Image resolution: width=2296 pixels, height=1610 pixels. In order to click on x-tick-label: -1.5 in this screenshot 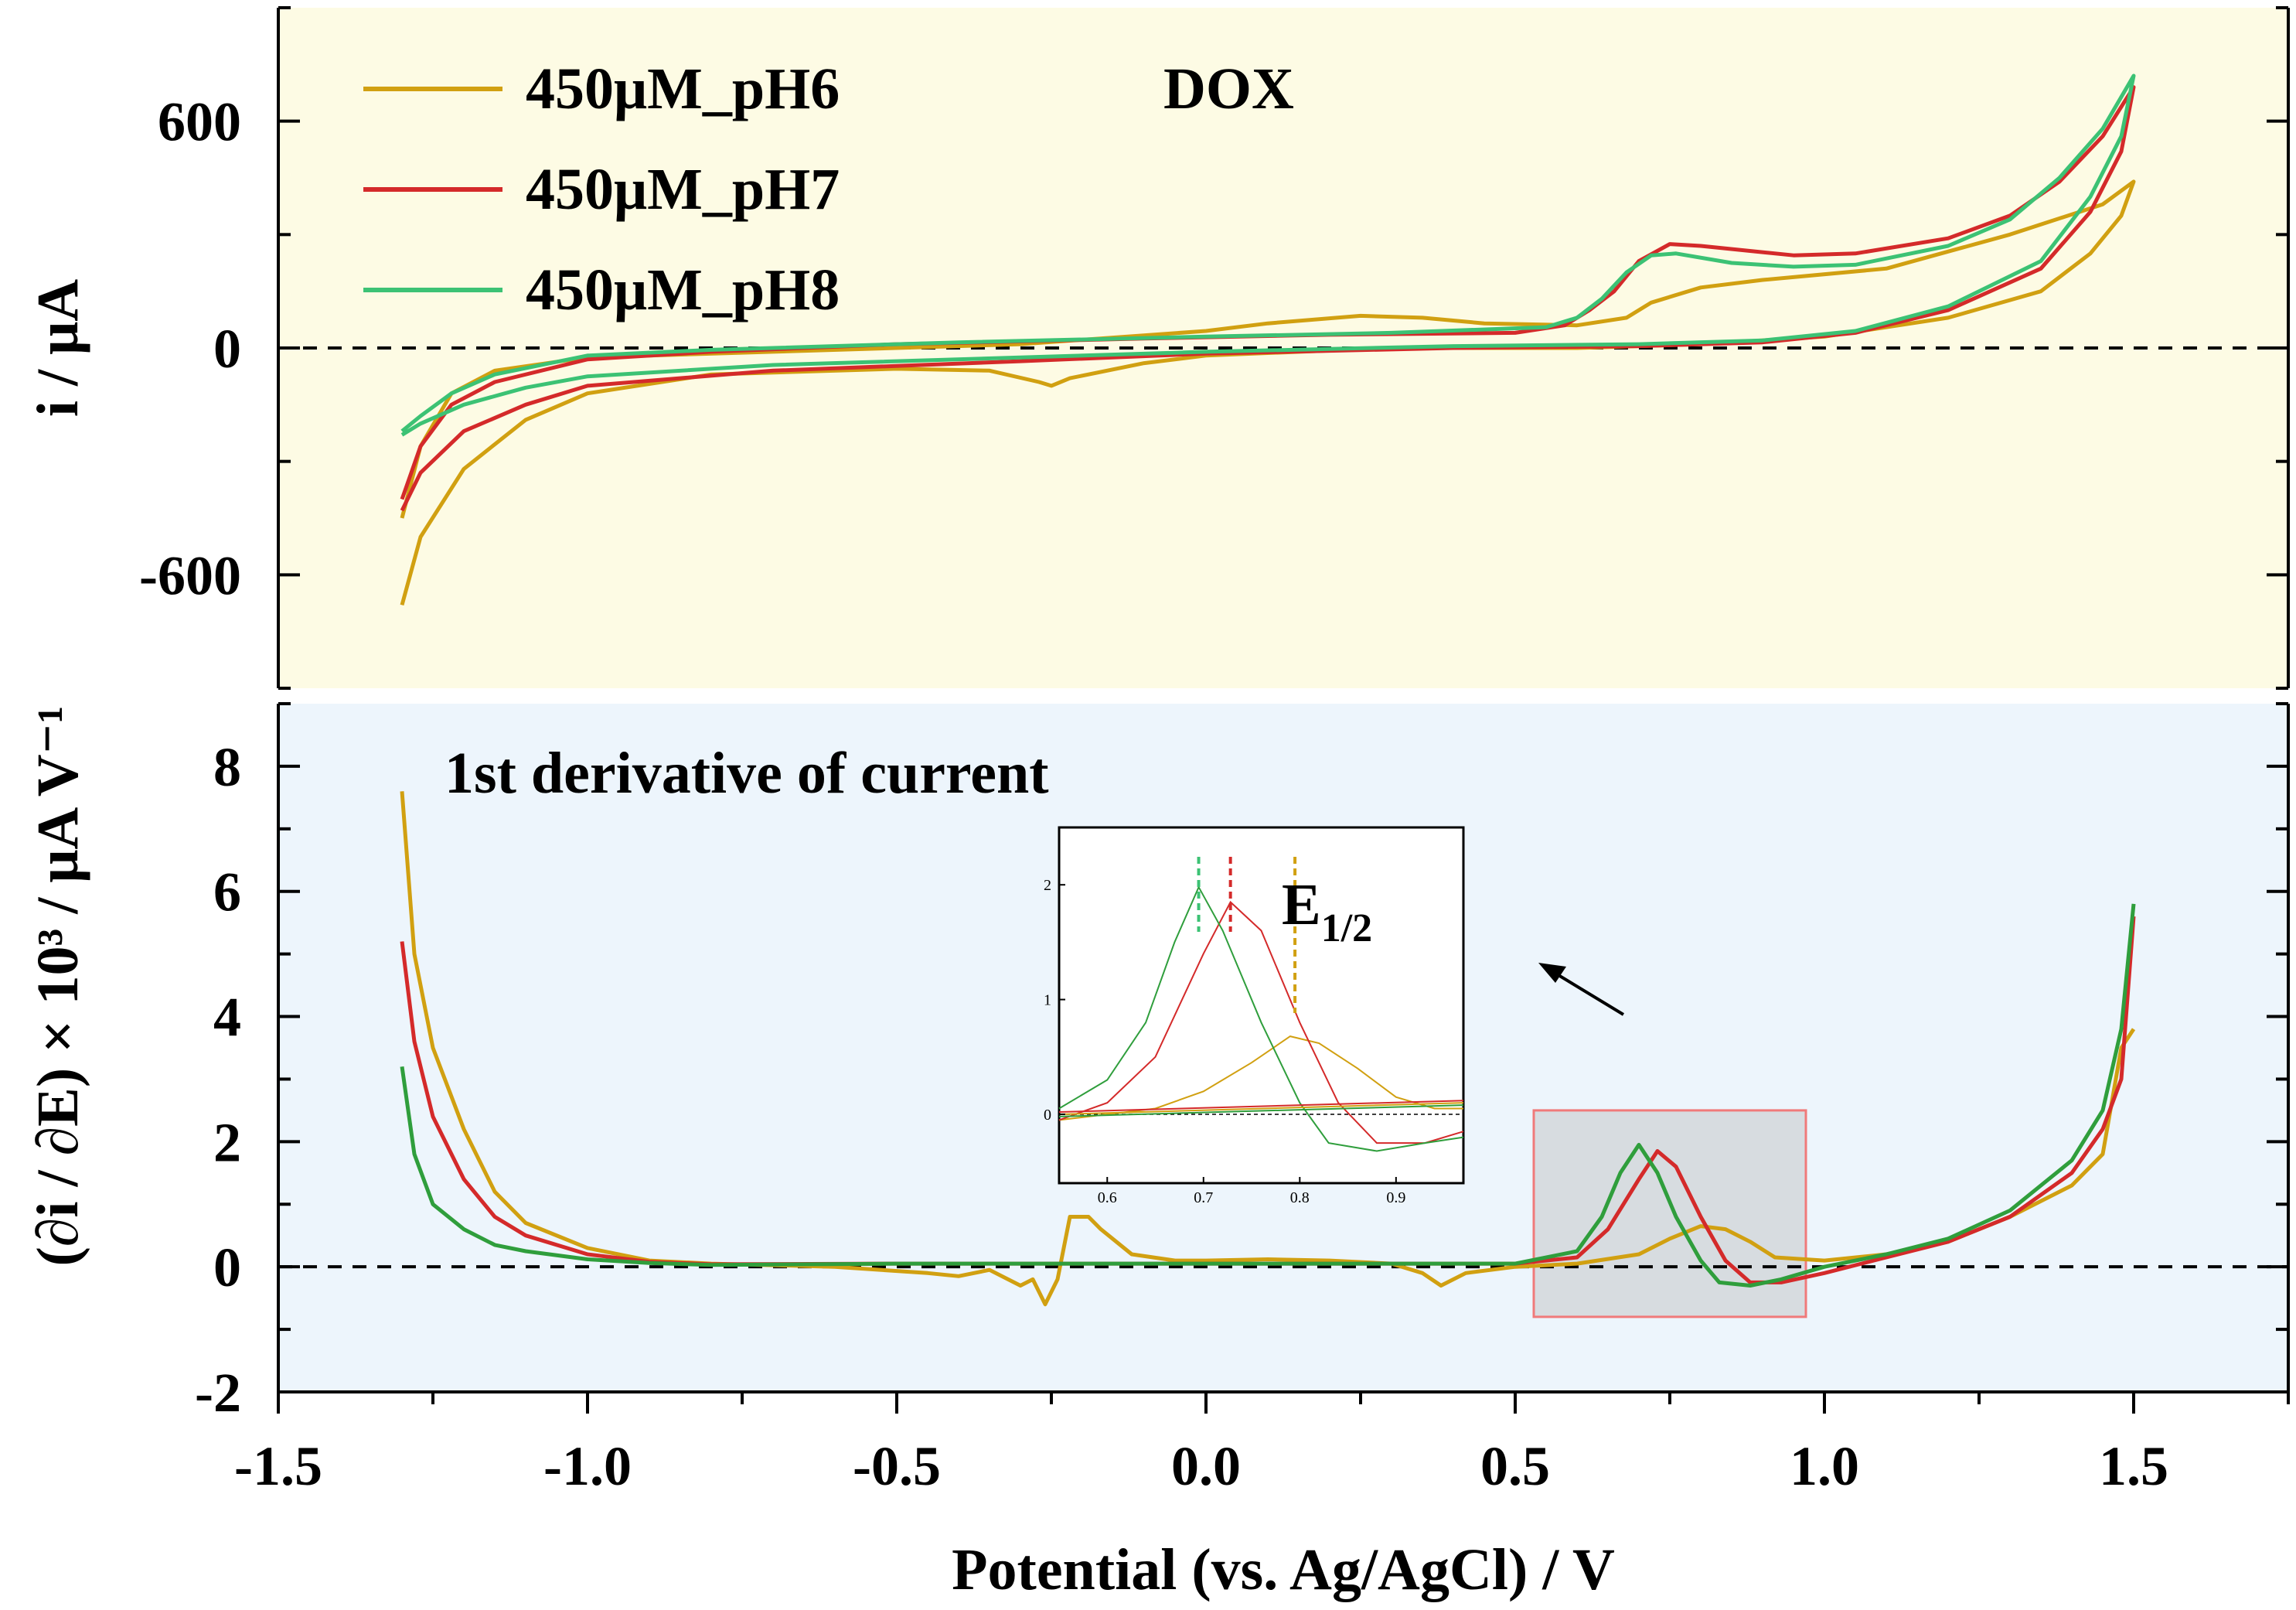, I will do `click(278, 1466)`.